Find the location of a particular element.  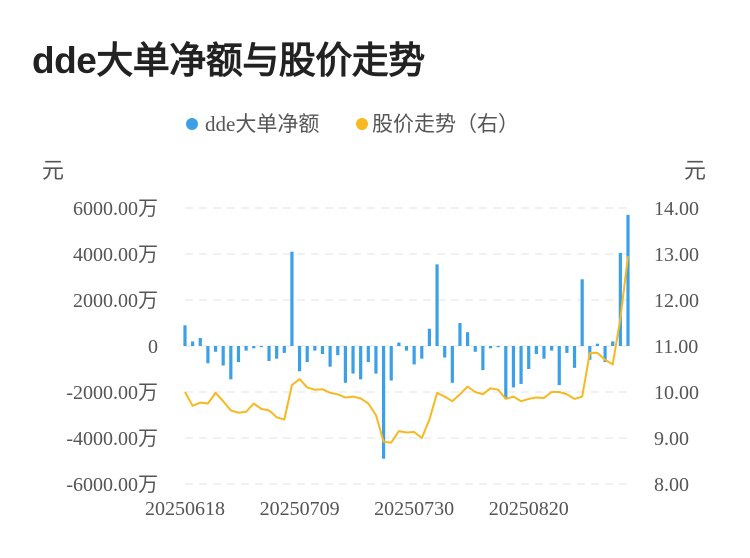

left-tick-label: 4000.00万 is located at coordinates (115, 255).